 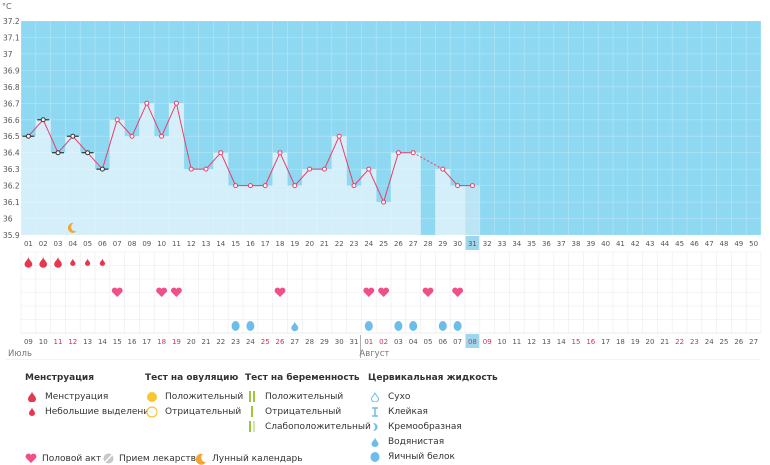 I want to click on y-tick-label: 36.6, so click(x=11, y=120).